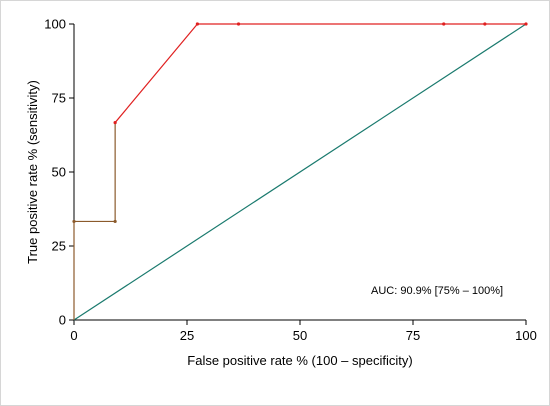  Describe the element at coordinates (73, 335) in the screenshot. I see `x-tick-label: 0` at that location.